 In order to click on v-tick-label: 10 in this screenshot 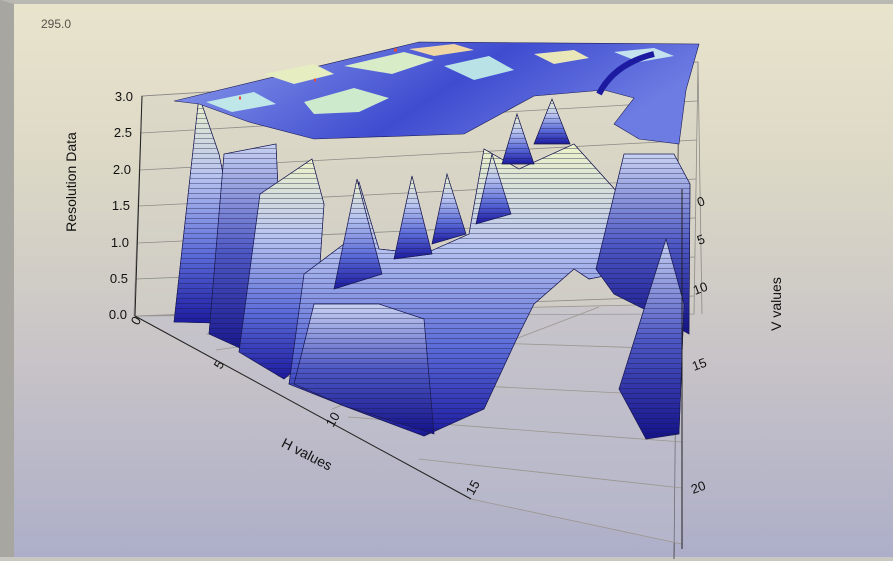, I will do `click(700, 288)`.